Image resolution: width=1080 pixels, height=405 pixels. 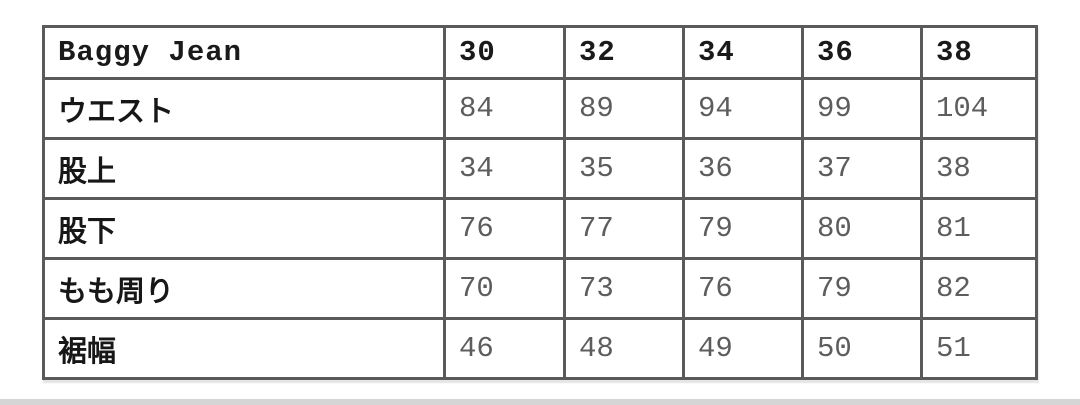 What do you see at coordinates (624, 168) in the screenshot?
I see `size-value-cell: 35` at bounding box center [624, 168].